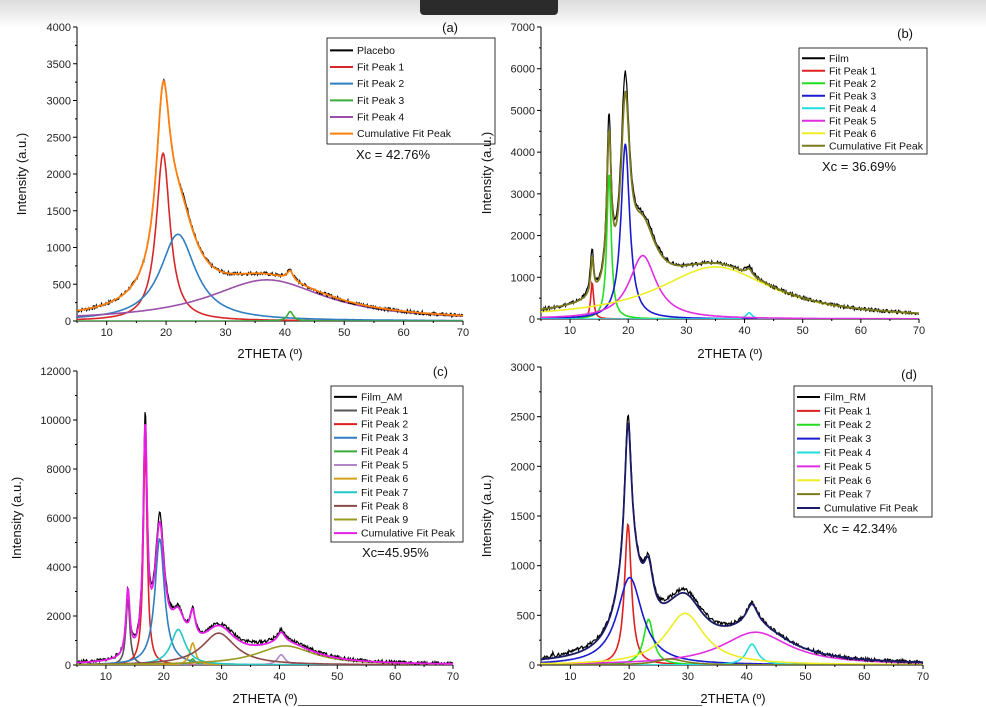 The height and width of the screenshot is (707, 986). What do you see at coordinates (265, 648) in the screenshot?
I see `fit-peak-8-curve` at bounding box center [265, 648].